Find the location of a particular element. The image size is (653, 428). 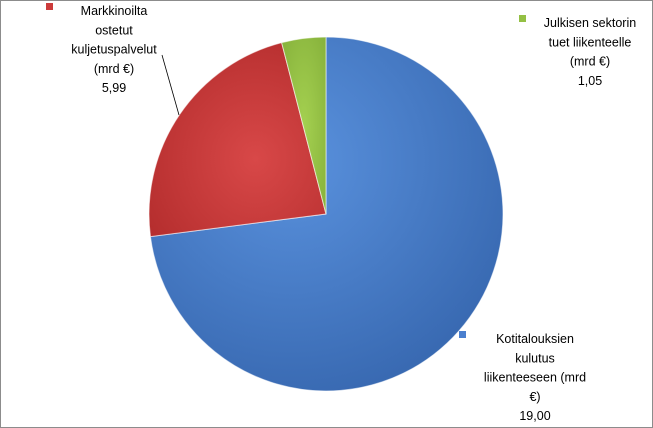

data-label-text: kulutus is located at coordinates (535, 358).